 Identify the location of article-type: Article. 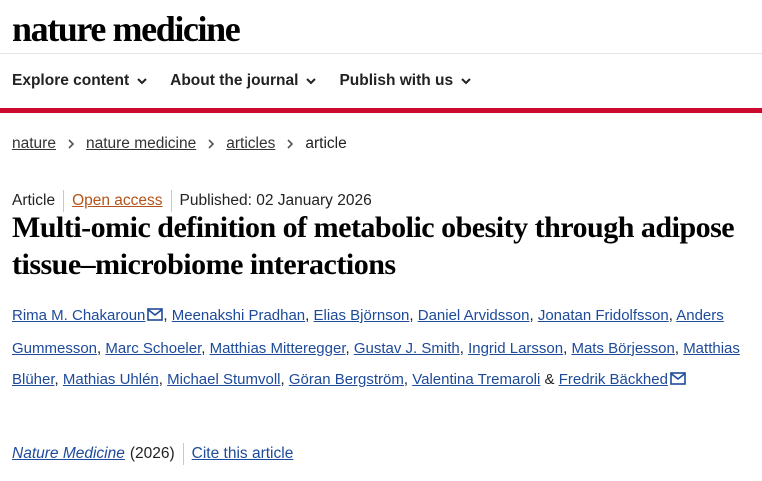
(34, 200).